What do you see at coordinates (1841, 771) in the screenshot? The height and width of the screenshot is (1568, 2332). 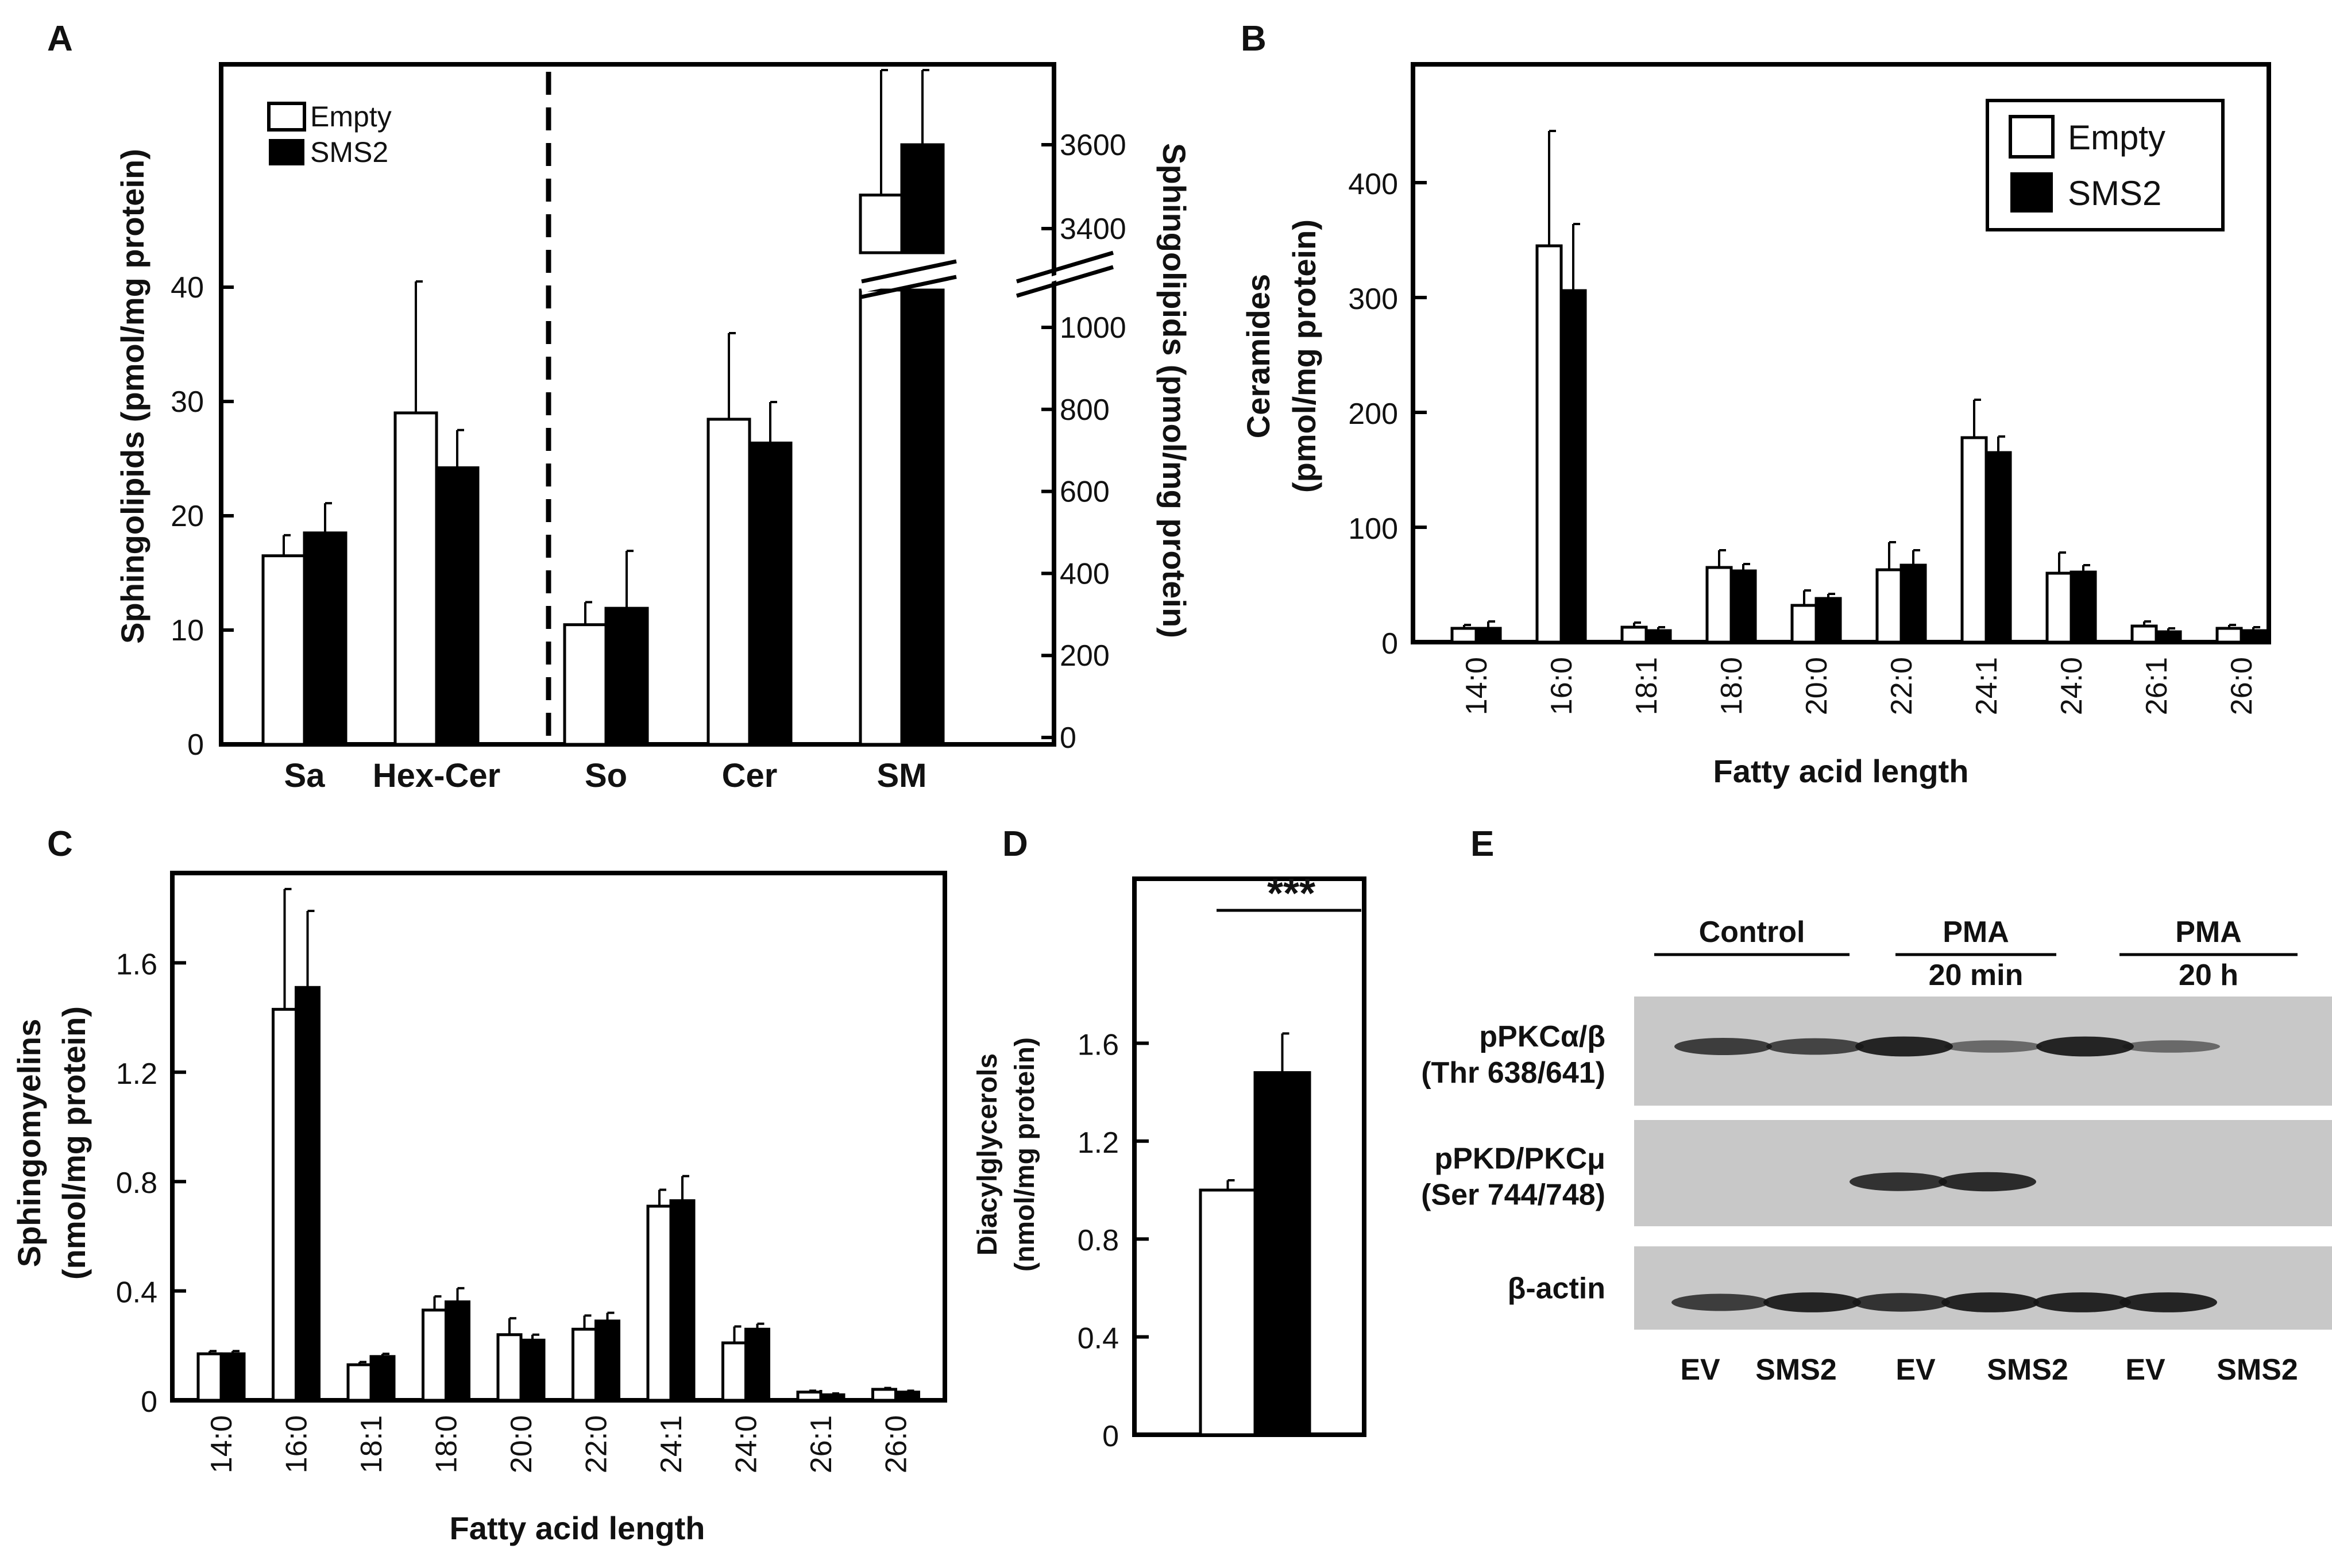 I see `panel-b-x-label: Fatty acid length` at bounding box center [1841, 771].